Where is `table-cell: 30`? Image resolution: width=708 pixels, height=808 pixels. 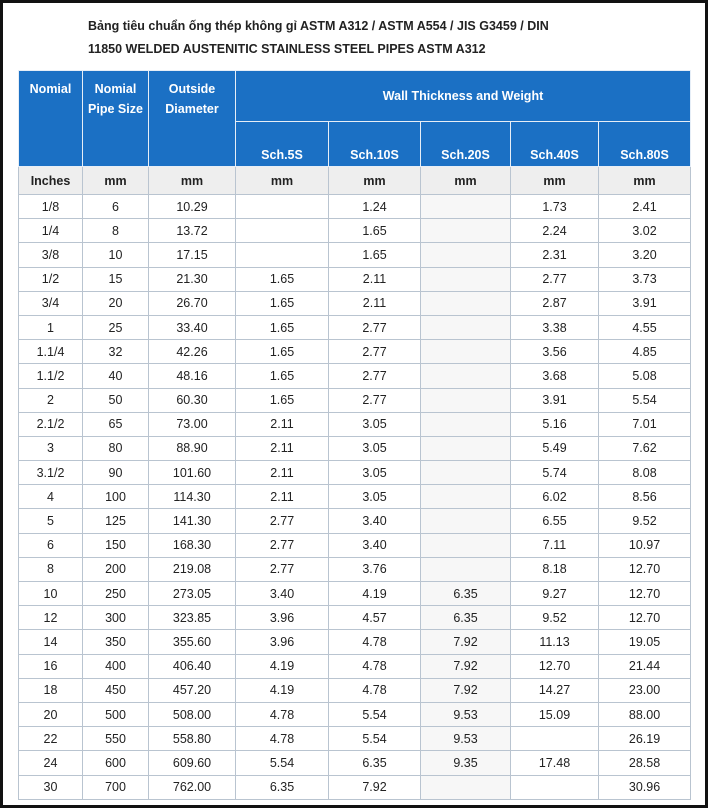
table-cell: 30 is located at coordinates (50, 787).